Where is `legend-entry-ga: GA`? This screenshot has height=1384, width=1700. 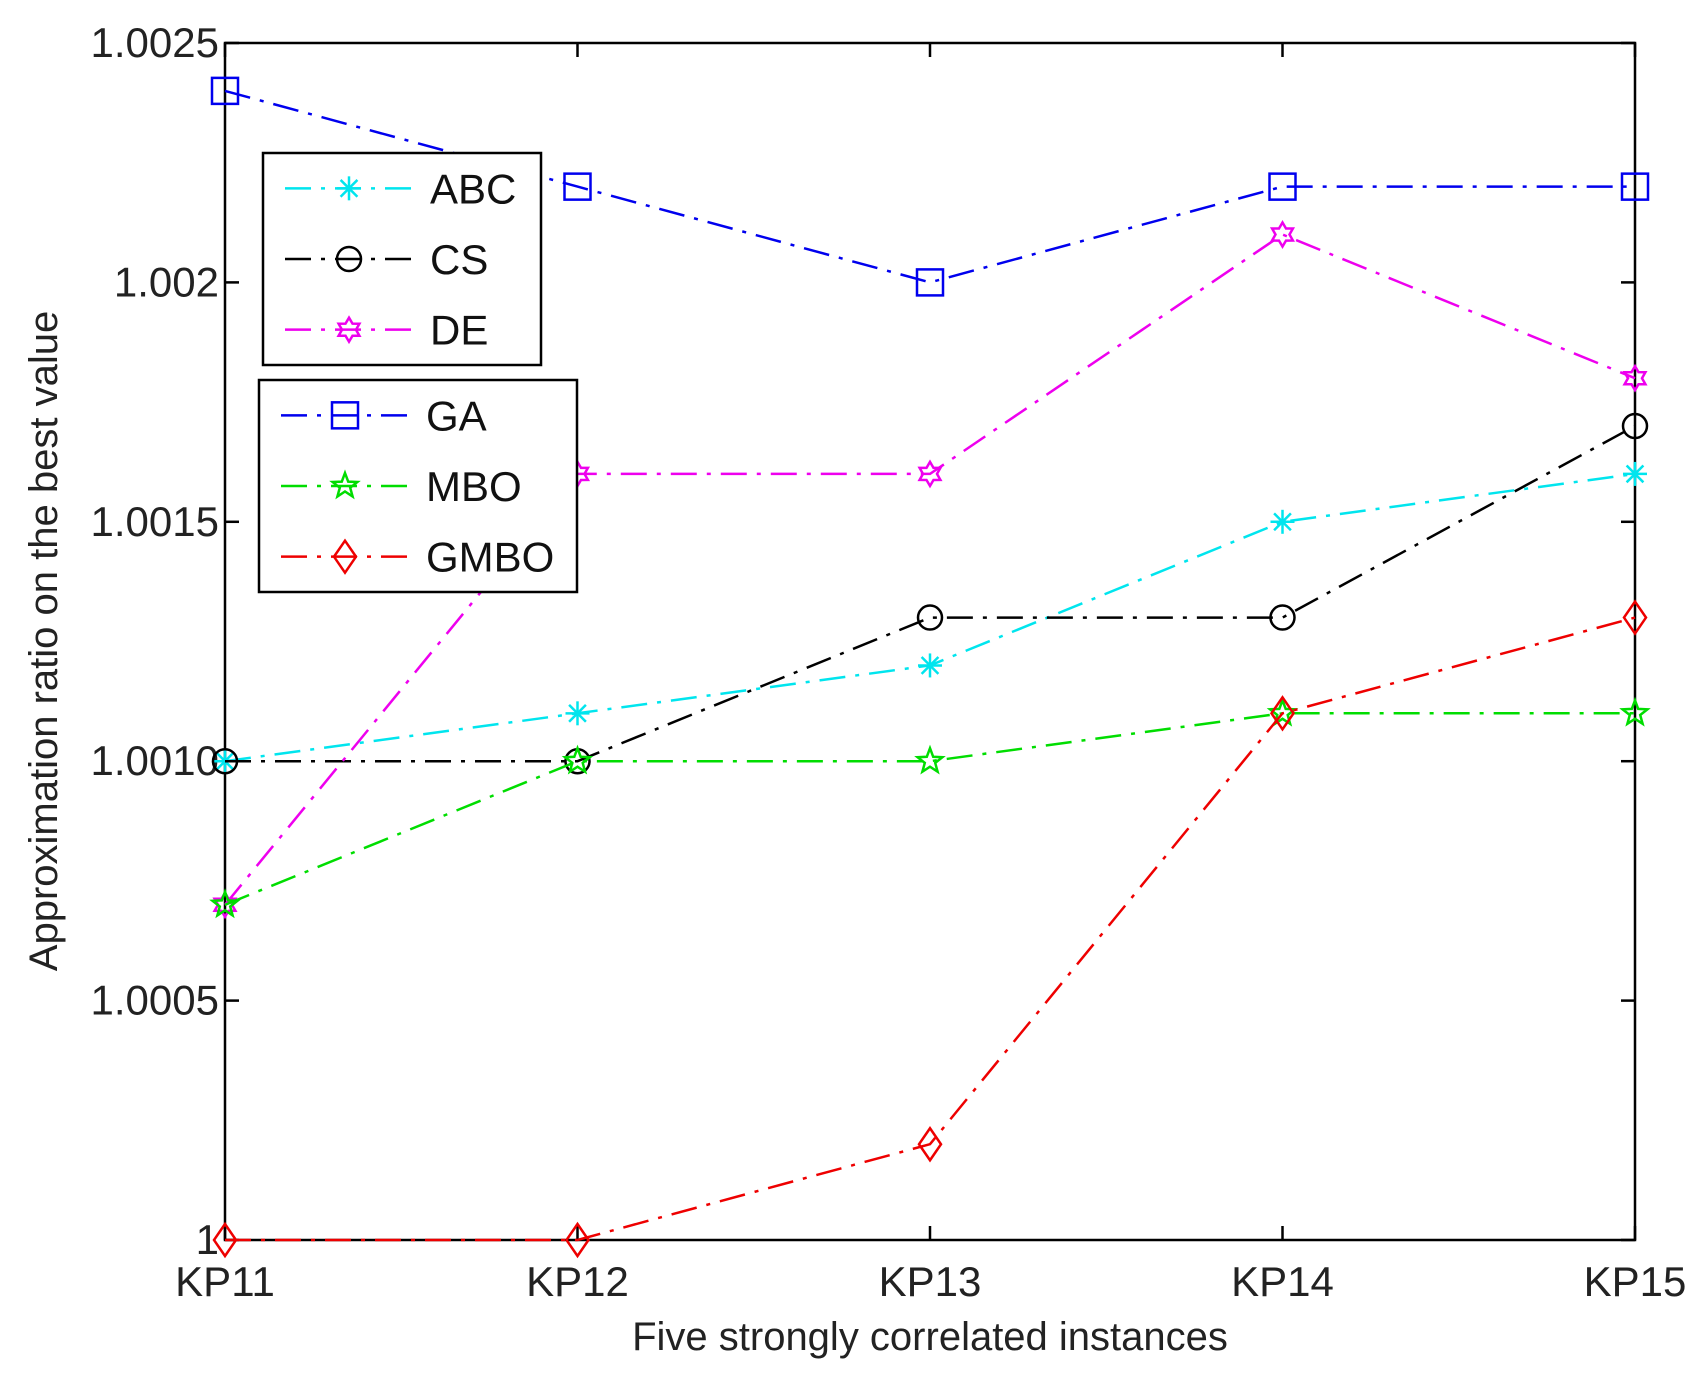
legend-entry-ga: GA is located at coordinates (384, 415).